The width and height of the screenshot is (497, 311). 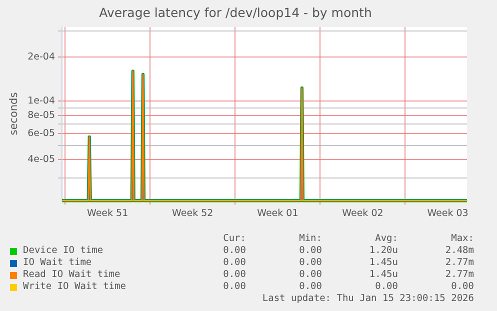 I want to click on y-tick-label: 2e-04, so click(x=42, y=56).